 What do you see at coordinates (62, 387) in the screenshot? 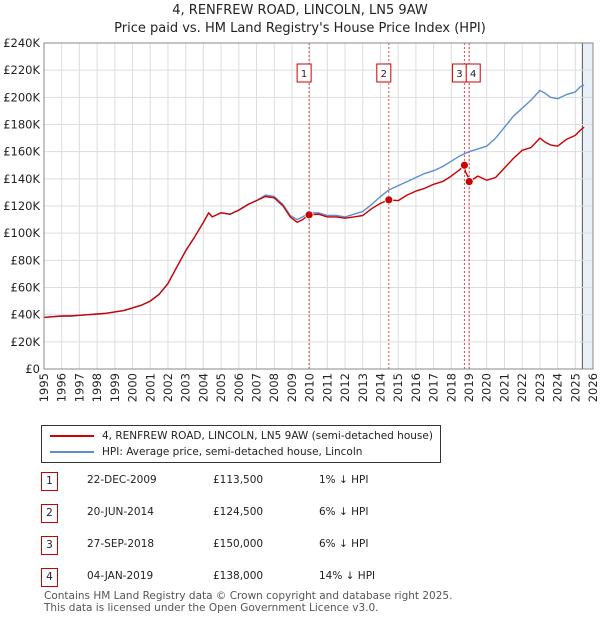
I see `x-tick-label: 1996` at bounding box center [62, 387].